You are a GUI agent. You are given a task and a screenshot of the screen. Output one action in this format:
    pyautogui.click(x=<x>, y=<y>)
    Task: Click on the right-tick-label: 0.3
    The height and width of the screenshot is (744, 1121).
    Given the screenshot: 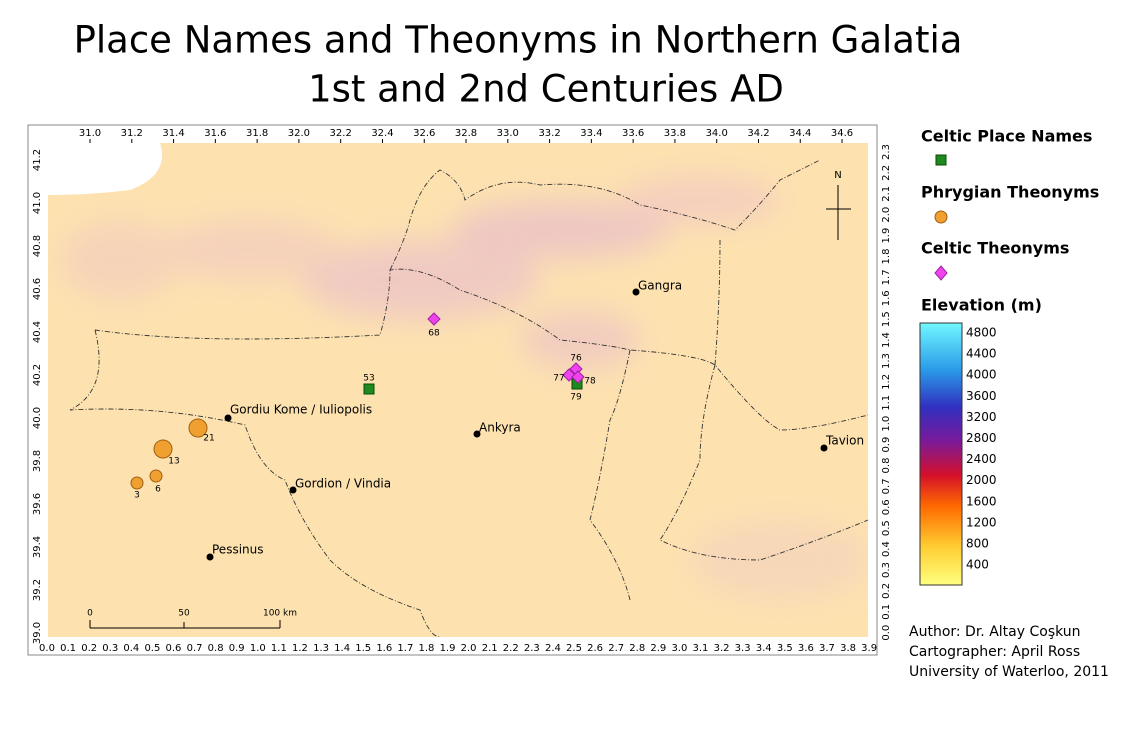 What is the action you would take?
    pyautogui.click(x=886, y=570)
    